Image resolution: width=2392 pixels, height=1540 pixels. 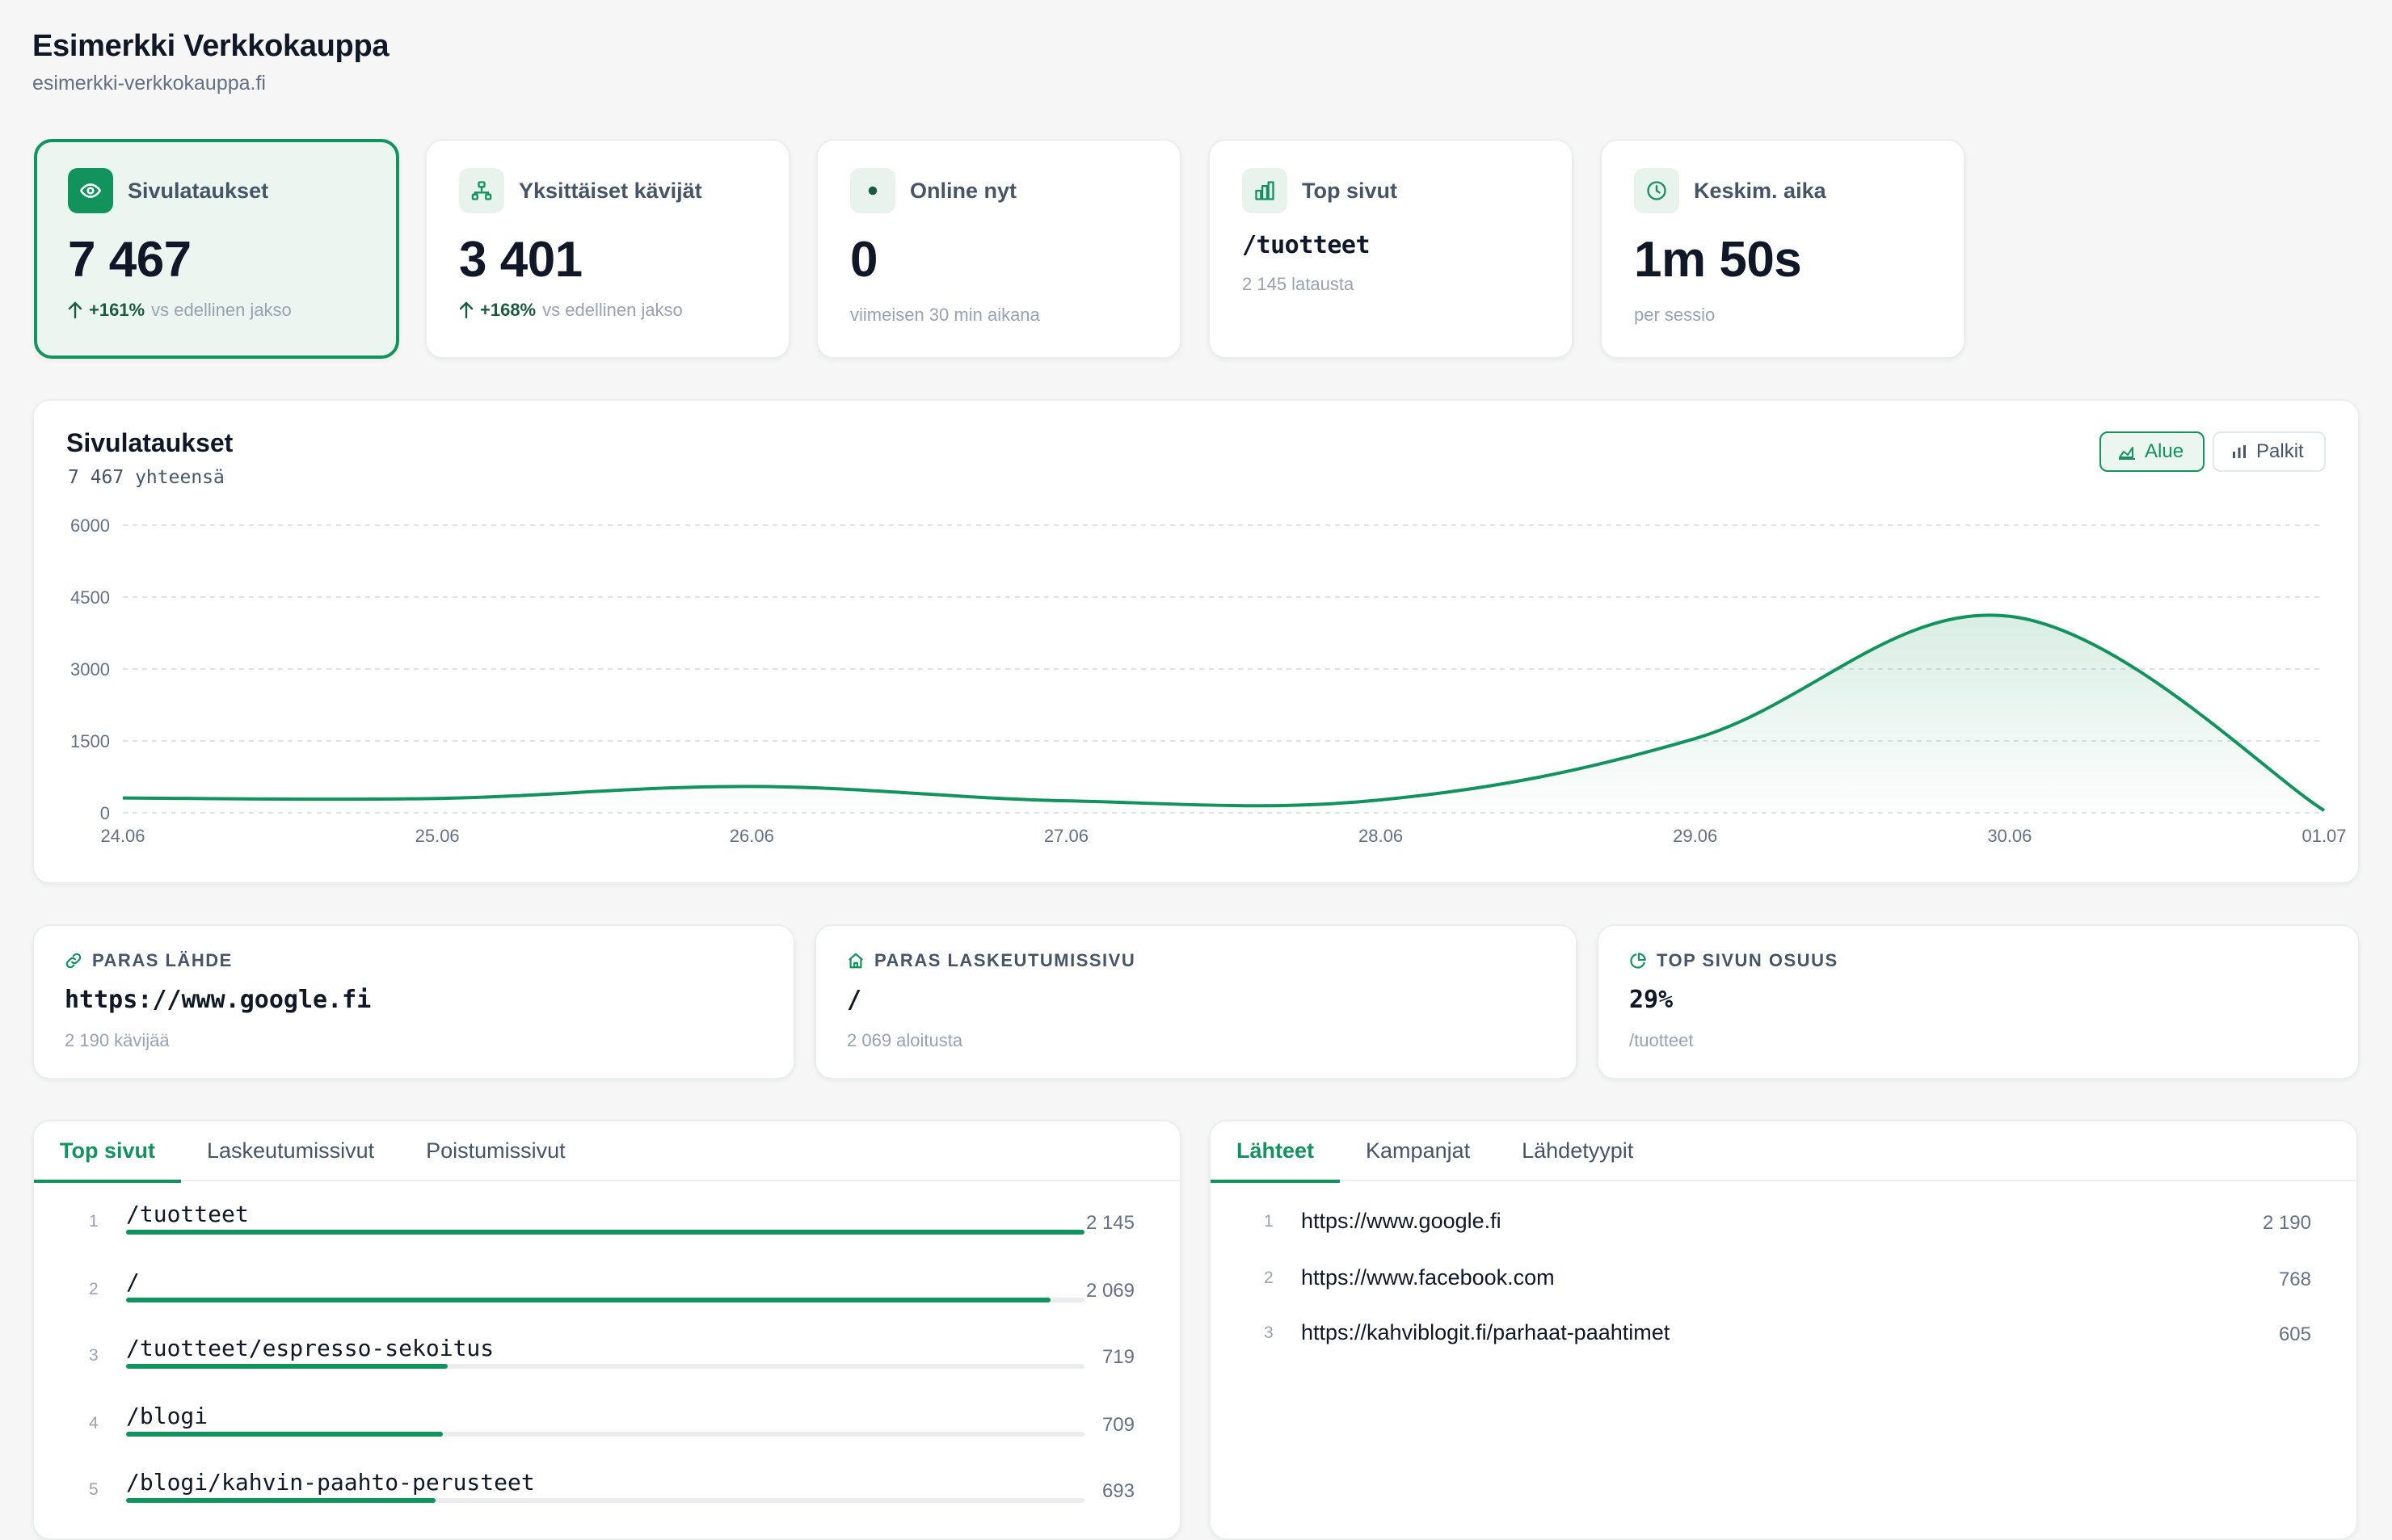 I want to click on list-item: 1 https://www.google.fi 2 190, so click(x=1783, y=1231).